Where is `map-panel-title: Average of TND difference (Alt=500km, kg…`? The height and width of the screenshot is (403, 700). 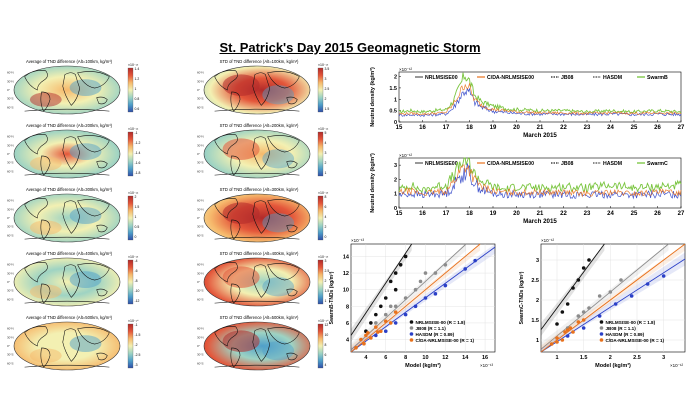
map-panel-title: Average of TND difference (Alt=500km, kg… is located at coordinates (69, 317).